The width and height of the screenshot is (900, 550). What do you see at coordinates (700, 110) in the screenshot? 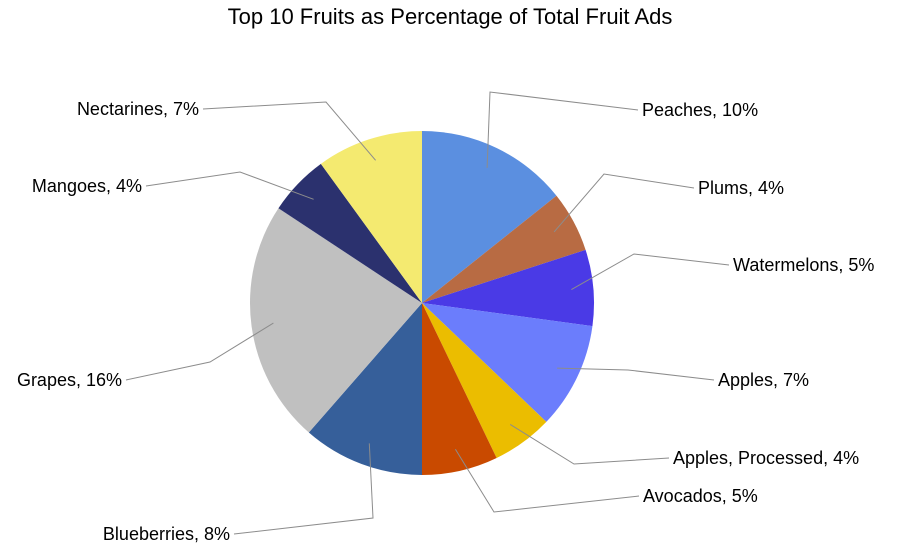
I see `slice-label-peaches: Peaches, 10%` at bounding box center [700, 110].